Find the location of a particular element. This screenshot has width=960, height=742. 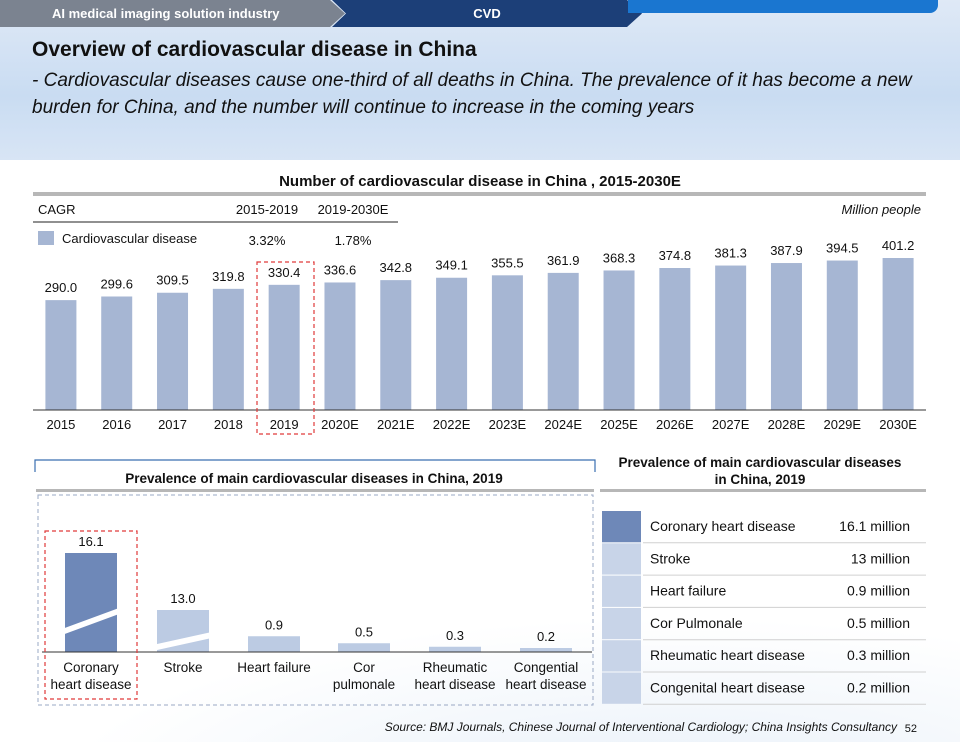

unit-label: Million people is located at coordinates (882, 209).